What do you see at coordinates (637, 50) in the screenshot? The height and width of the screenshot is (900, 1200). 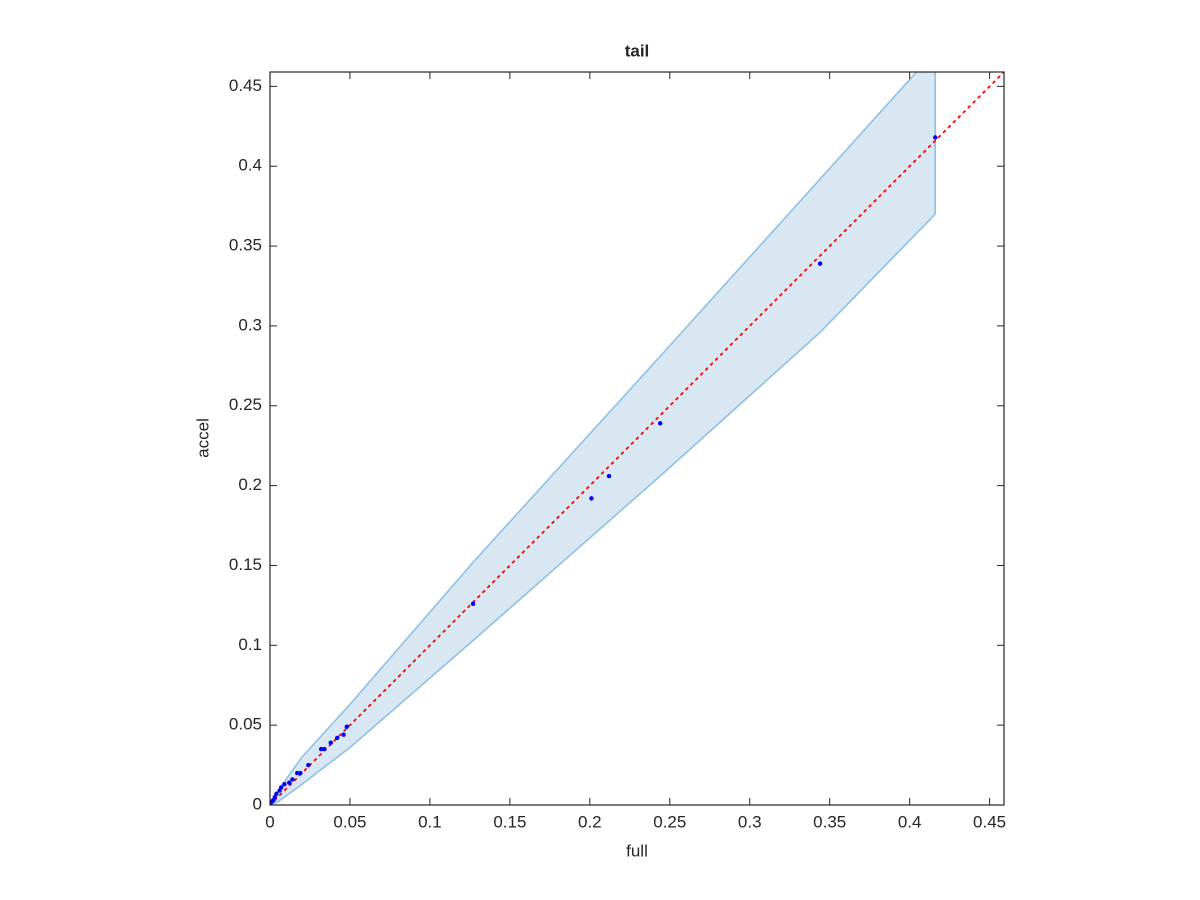 I see `chart-title: tail` at bounding box center [637, 50].